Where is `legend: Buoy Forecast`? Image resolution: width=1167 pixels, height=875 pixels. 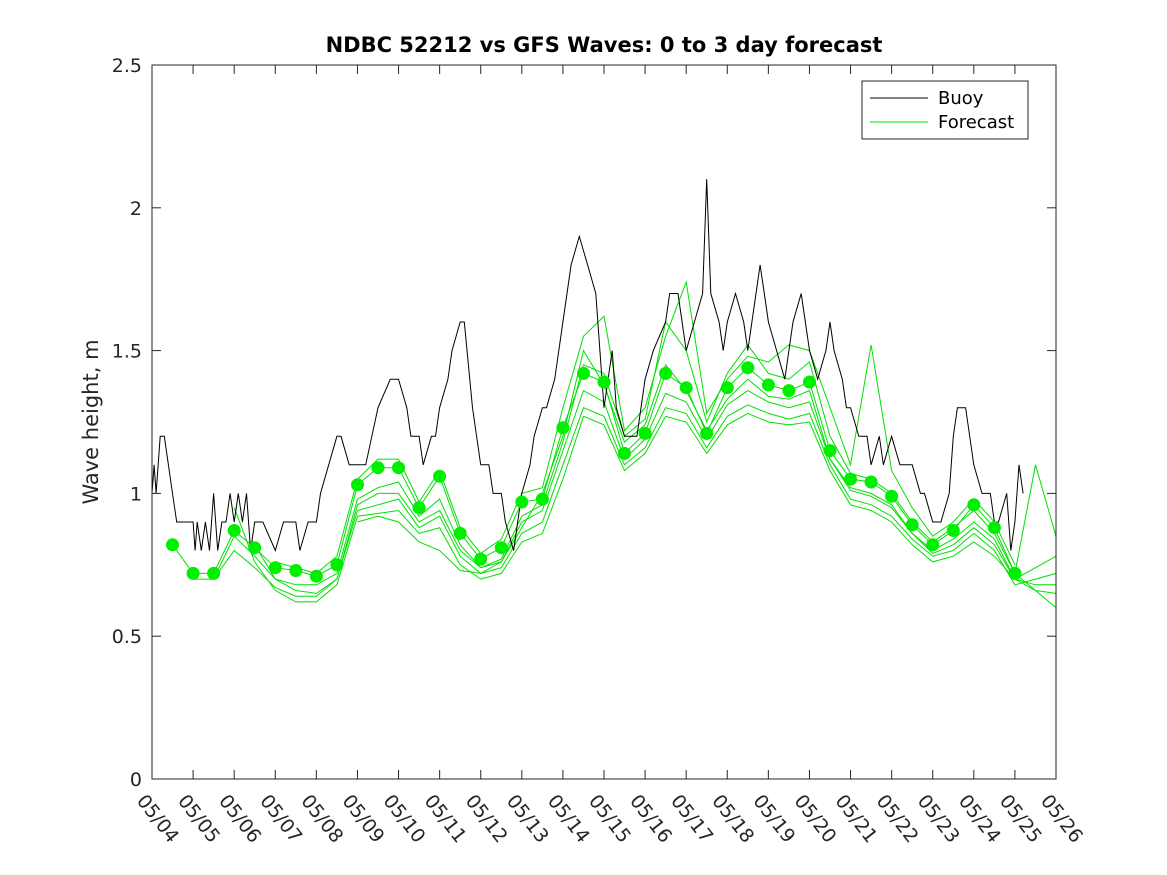
legend: Buoy Forecast is located at coordinates (945, 110).